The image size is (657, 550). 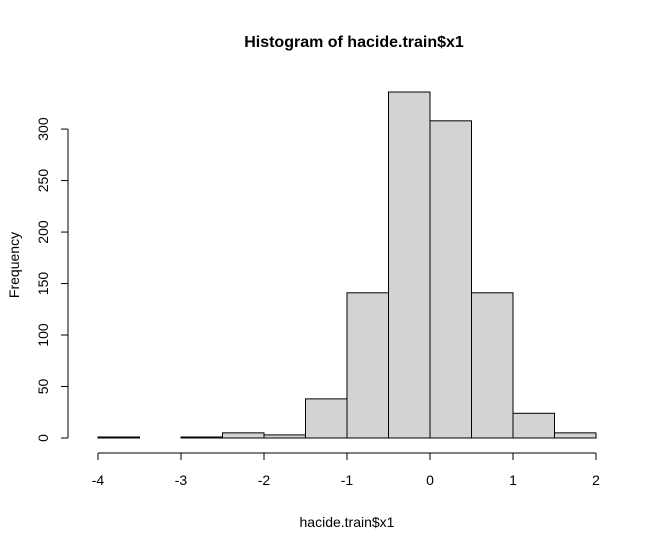 I want to click on x-tick-label: -1, so click(x=347, y=480).